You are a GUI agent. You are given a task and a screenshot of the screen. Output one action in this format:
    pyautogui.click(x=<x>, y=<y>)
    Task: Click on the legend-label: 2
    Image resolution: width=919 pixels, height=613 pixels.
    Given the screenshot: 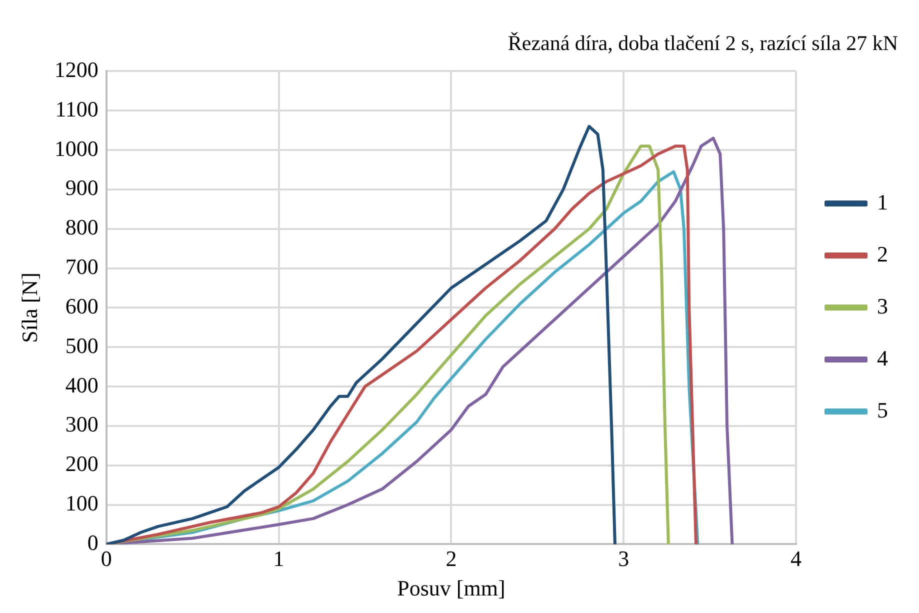 What is the action you would take?
    pyautogui.click(x=882, y=253)
    